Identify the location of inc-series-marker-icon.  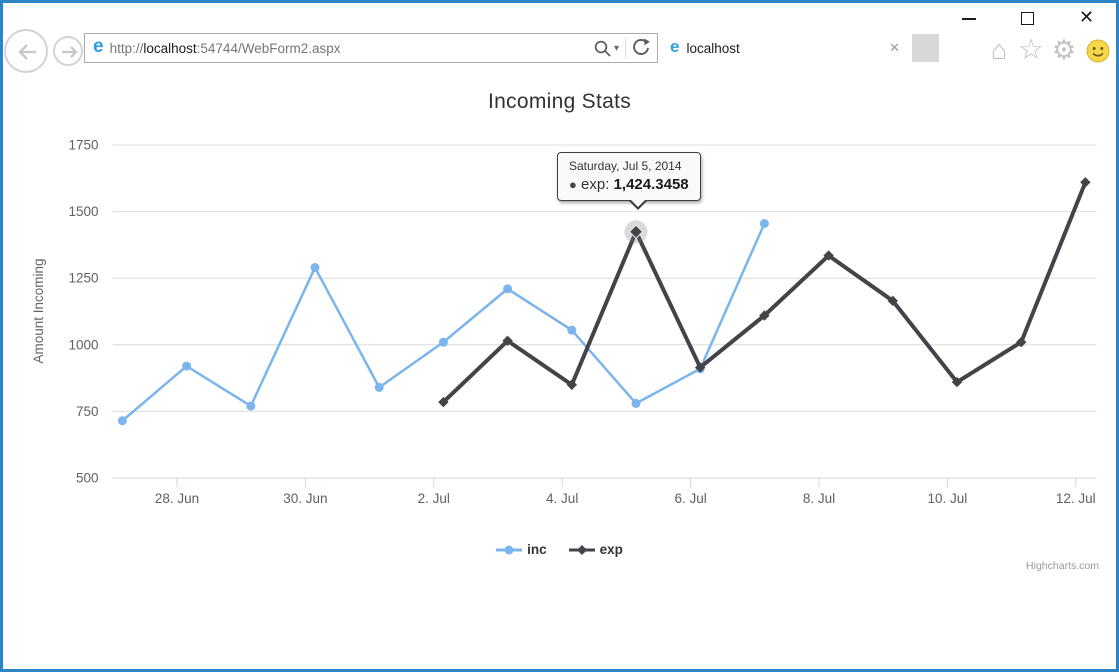
(509, 549).